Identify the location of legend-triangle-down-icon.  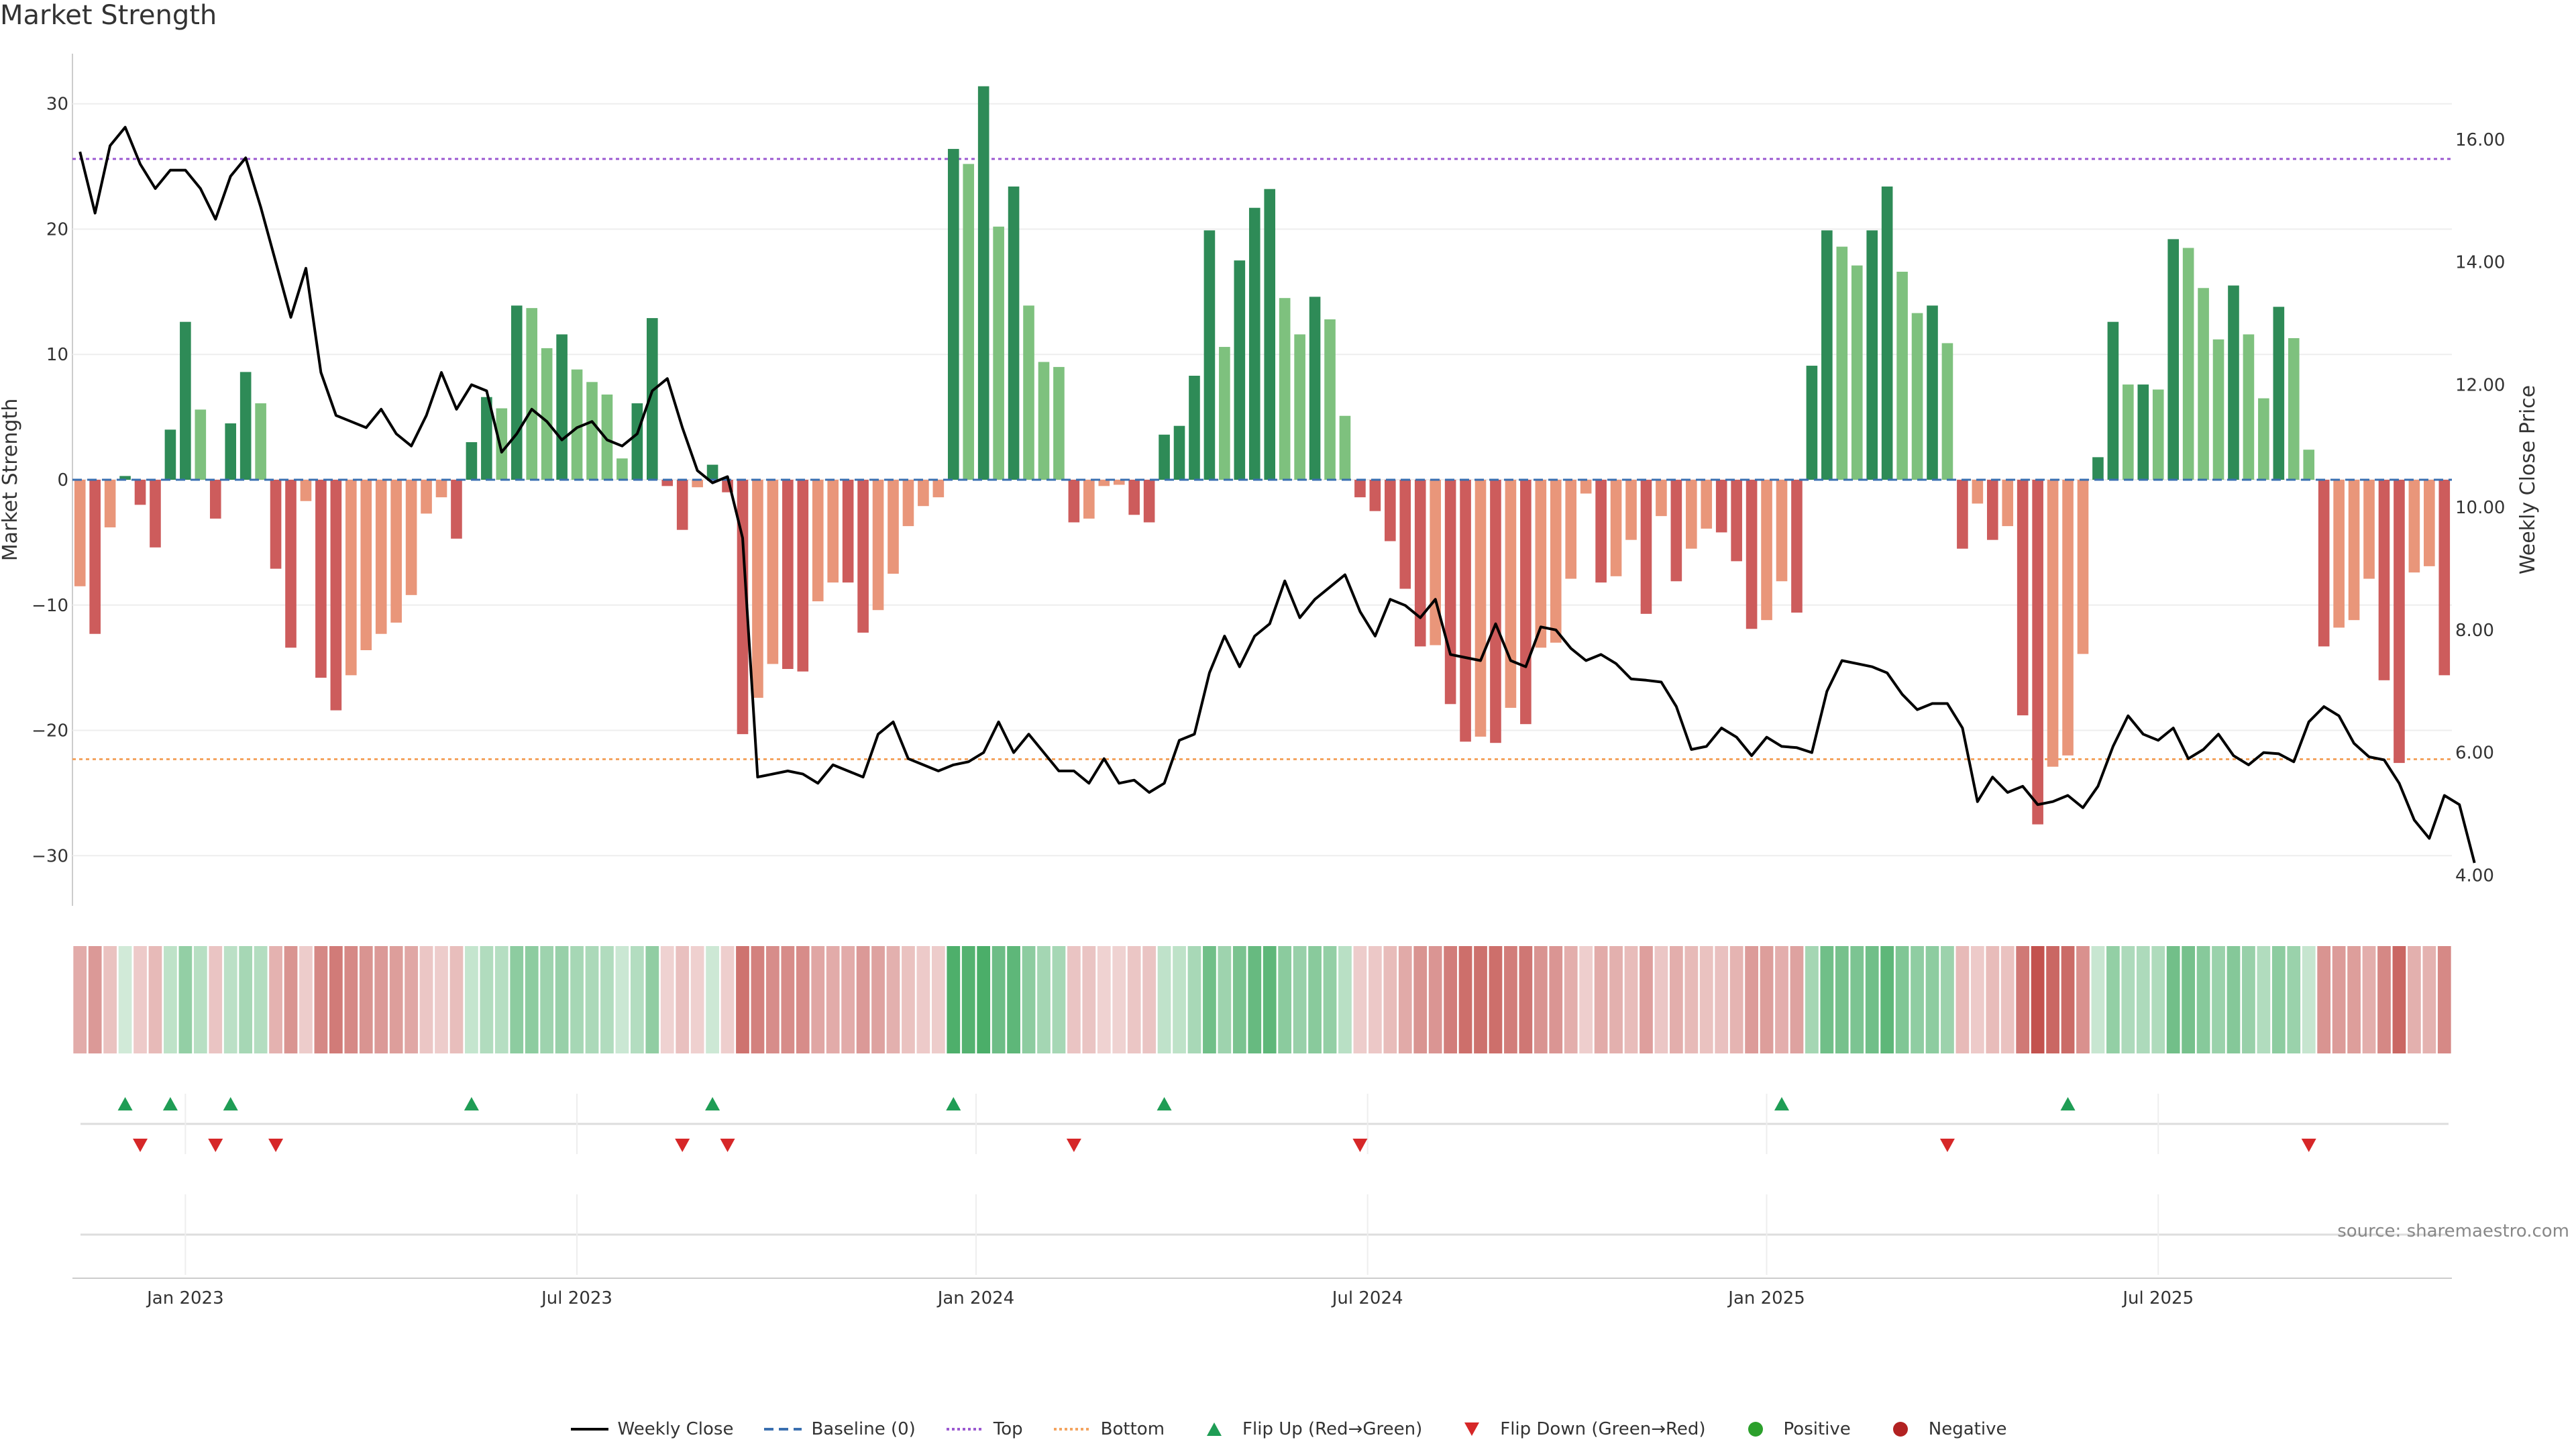
(1472, 1429).